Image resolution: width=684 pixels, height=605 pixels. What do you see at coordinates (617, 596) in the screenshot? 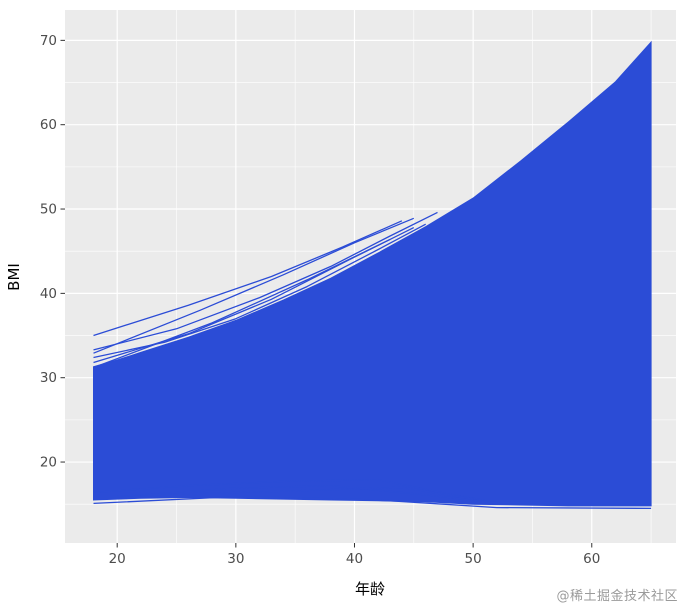
I see `watermark: @稀土掘金技术社区` at bounding box center [617, 596].